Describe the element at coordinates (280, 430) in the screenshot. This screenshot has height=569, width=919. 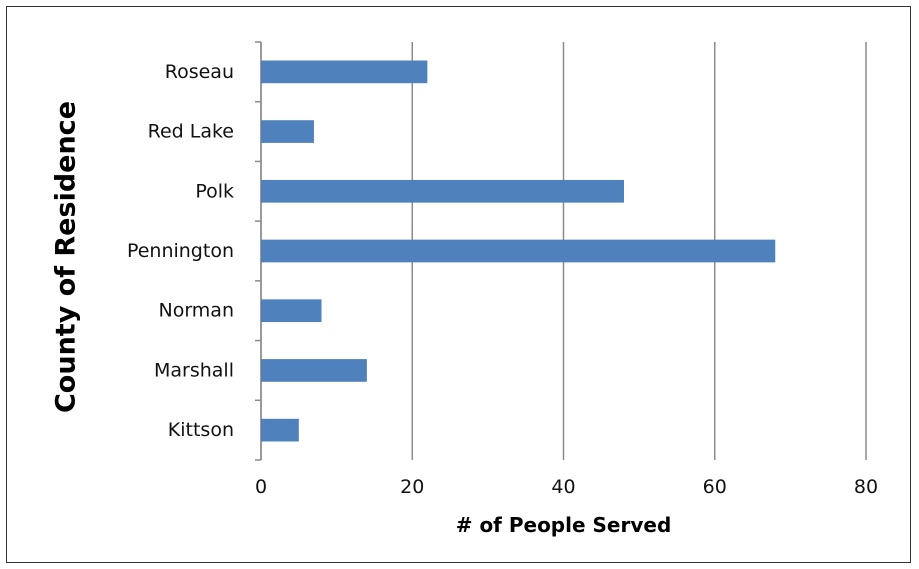
I see `bar-kittson` at that location.